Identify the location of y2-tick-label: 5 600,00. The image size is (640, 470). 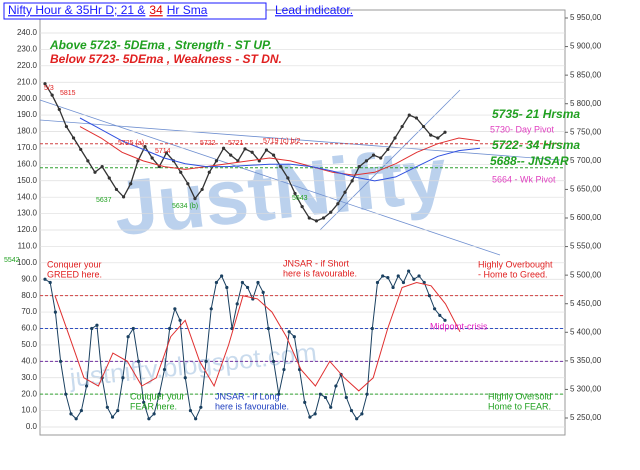
(586, 217).